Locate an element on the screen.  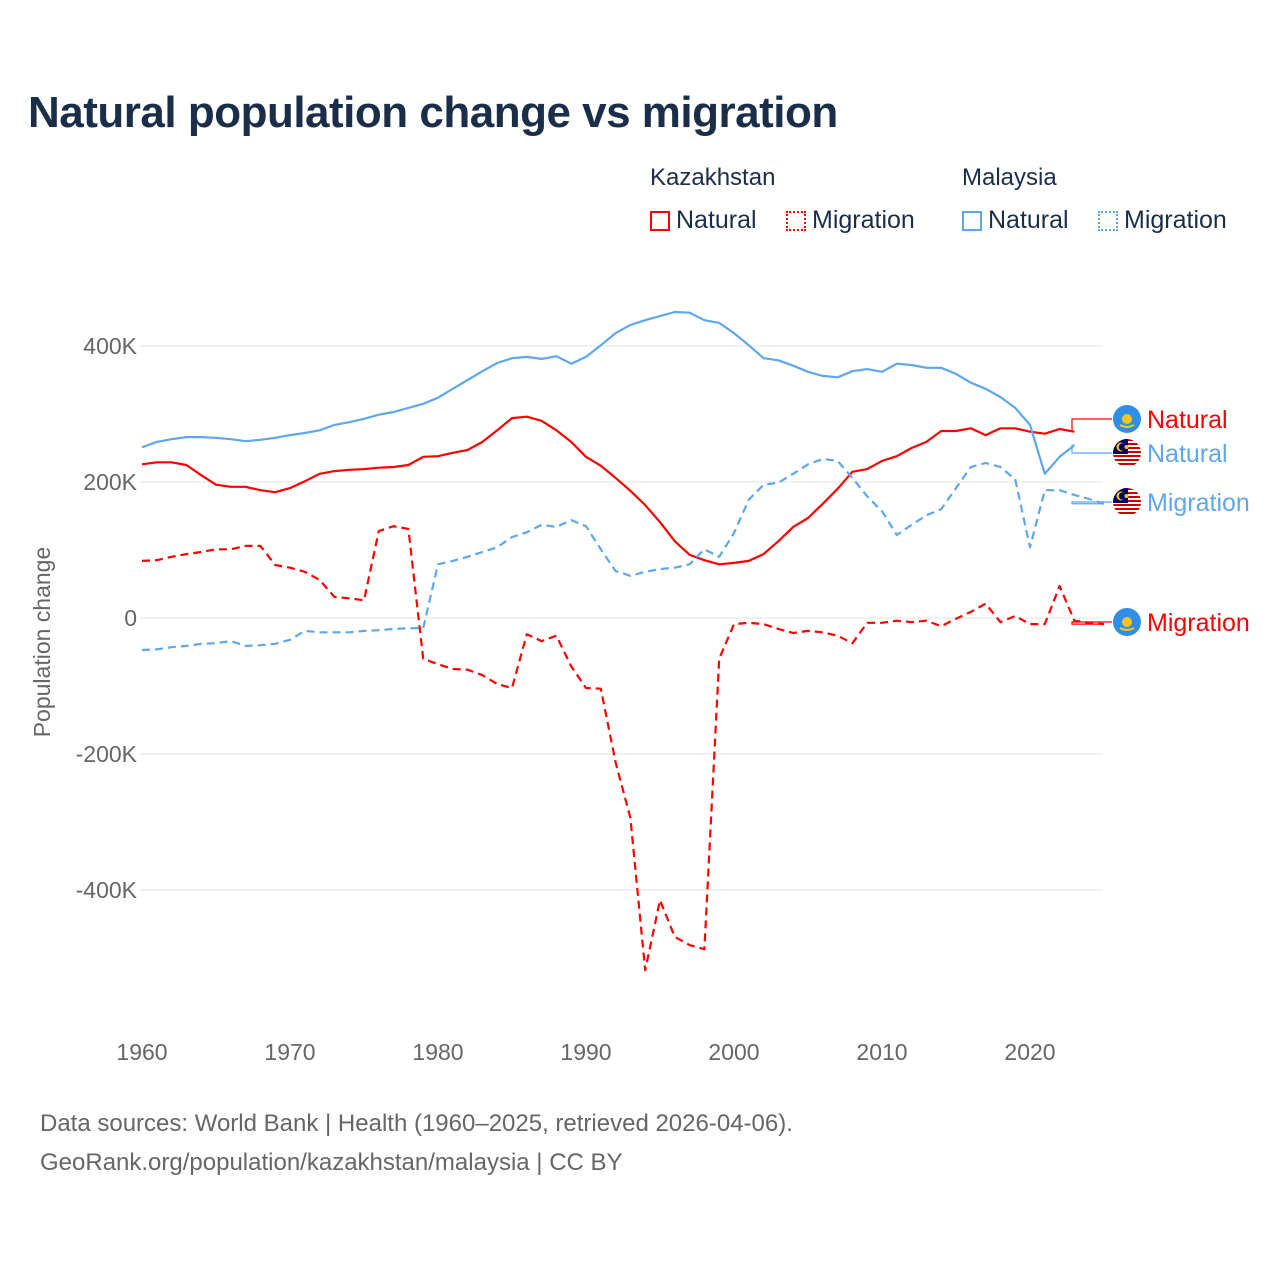
x-tick-label: 2000 is located at coordinates (733, 1052).